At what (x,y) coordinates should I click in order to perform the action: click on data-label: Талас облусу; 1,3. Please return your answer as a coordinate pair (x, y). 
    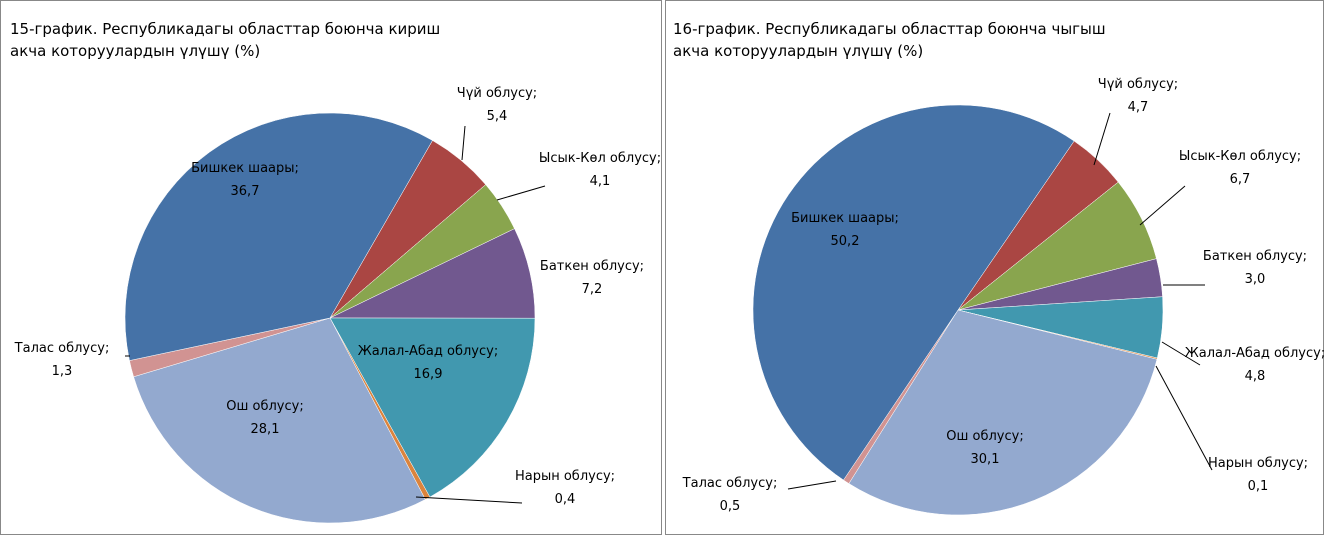
    Looking at the image, I should click on (62, 360).